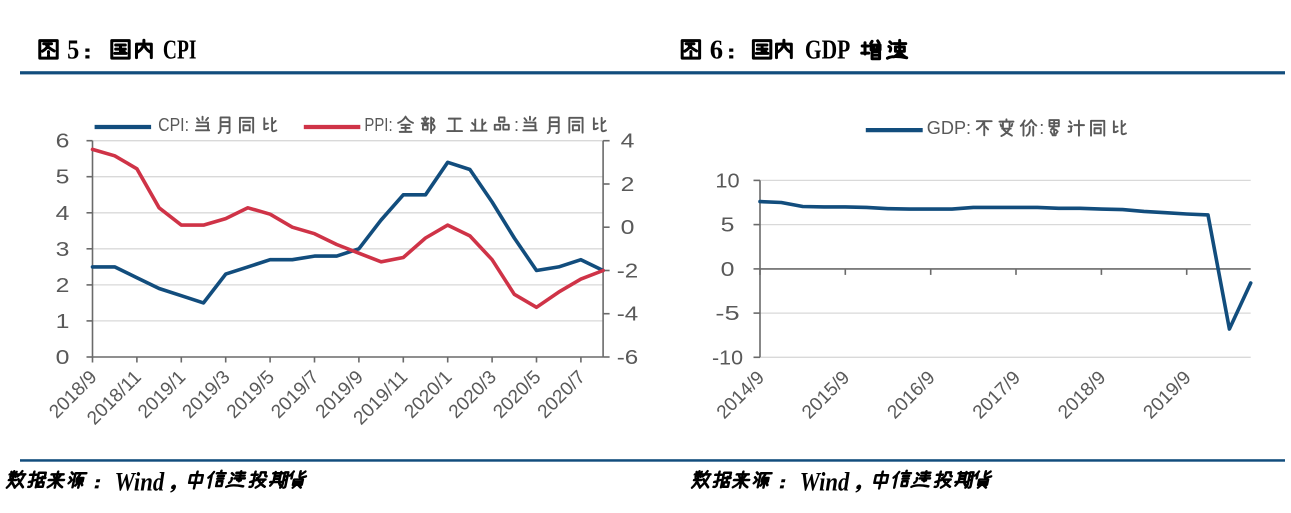 The image size is (1291, 513). I want to click on svg-text: 2019/3, so click(207, 395).